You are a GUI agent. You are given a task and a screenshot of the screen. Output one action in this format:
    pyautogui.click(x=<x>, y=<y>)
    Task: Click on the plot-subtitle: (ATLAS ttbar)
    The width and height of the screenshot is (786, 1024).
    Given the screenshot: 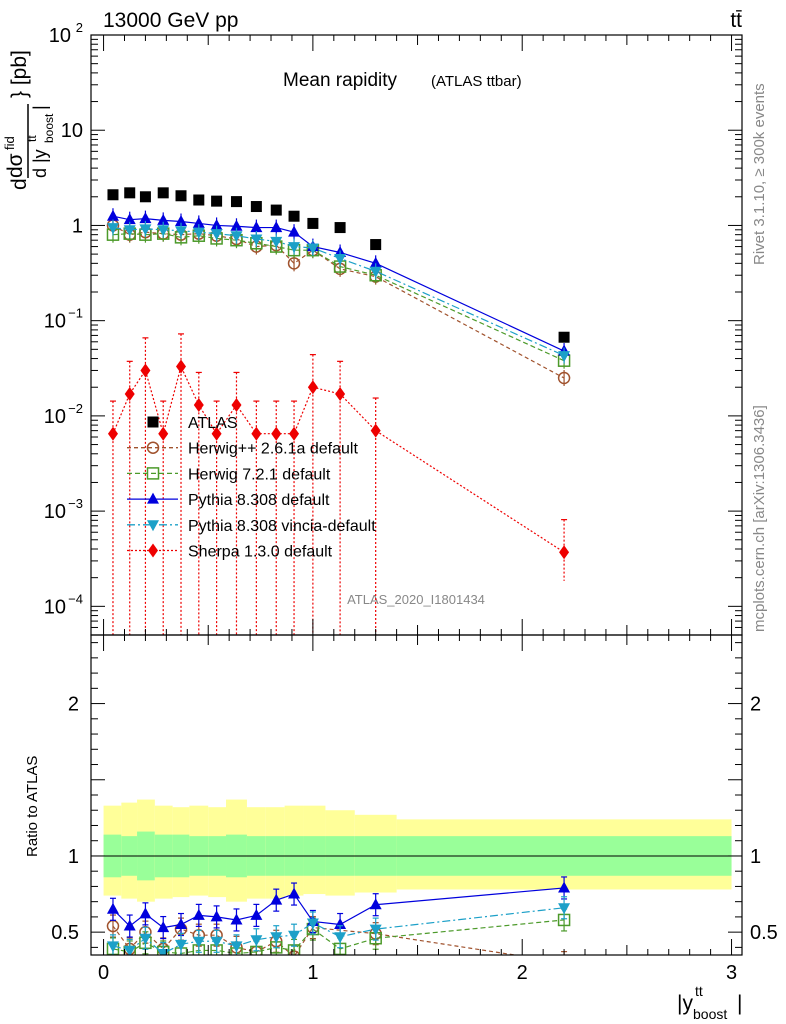 What is the action you would take?
    pyautogui.click(x=476, y=81)
    